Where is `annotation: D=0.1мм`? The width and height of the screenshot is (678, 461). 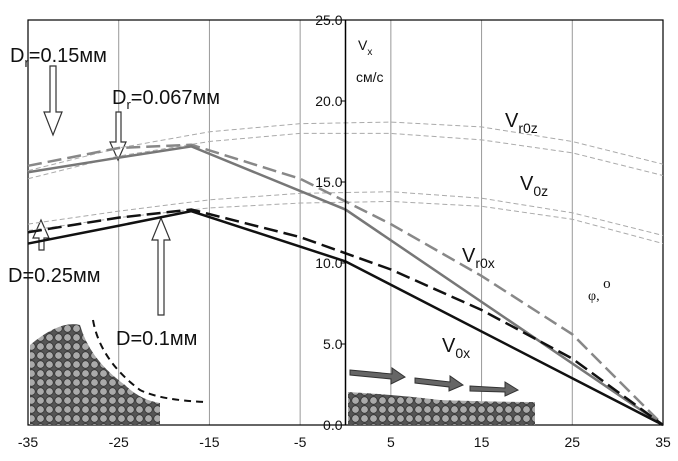 annotation: D=0.1мм is located at coordinates (156, 339).